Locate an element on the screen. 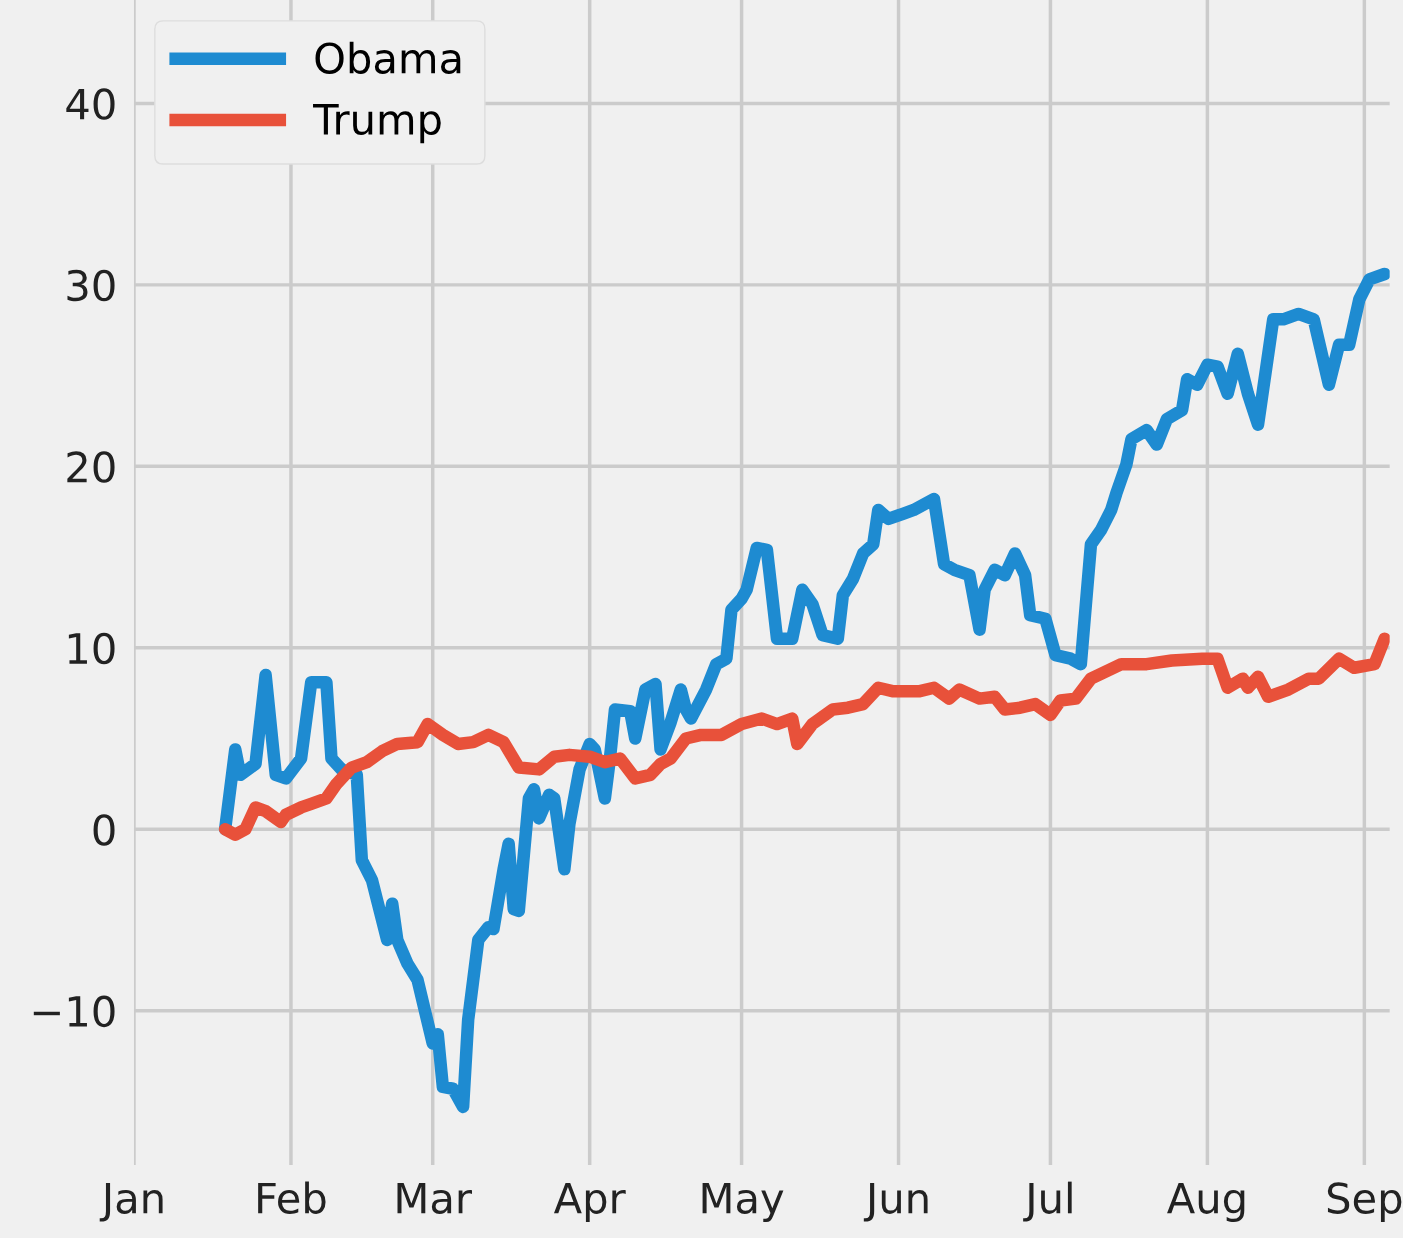  y-tick-label: 20 is located at coordinates (91, 467).